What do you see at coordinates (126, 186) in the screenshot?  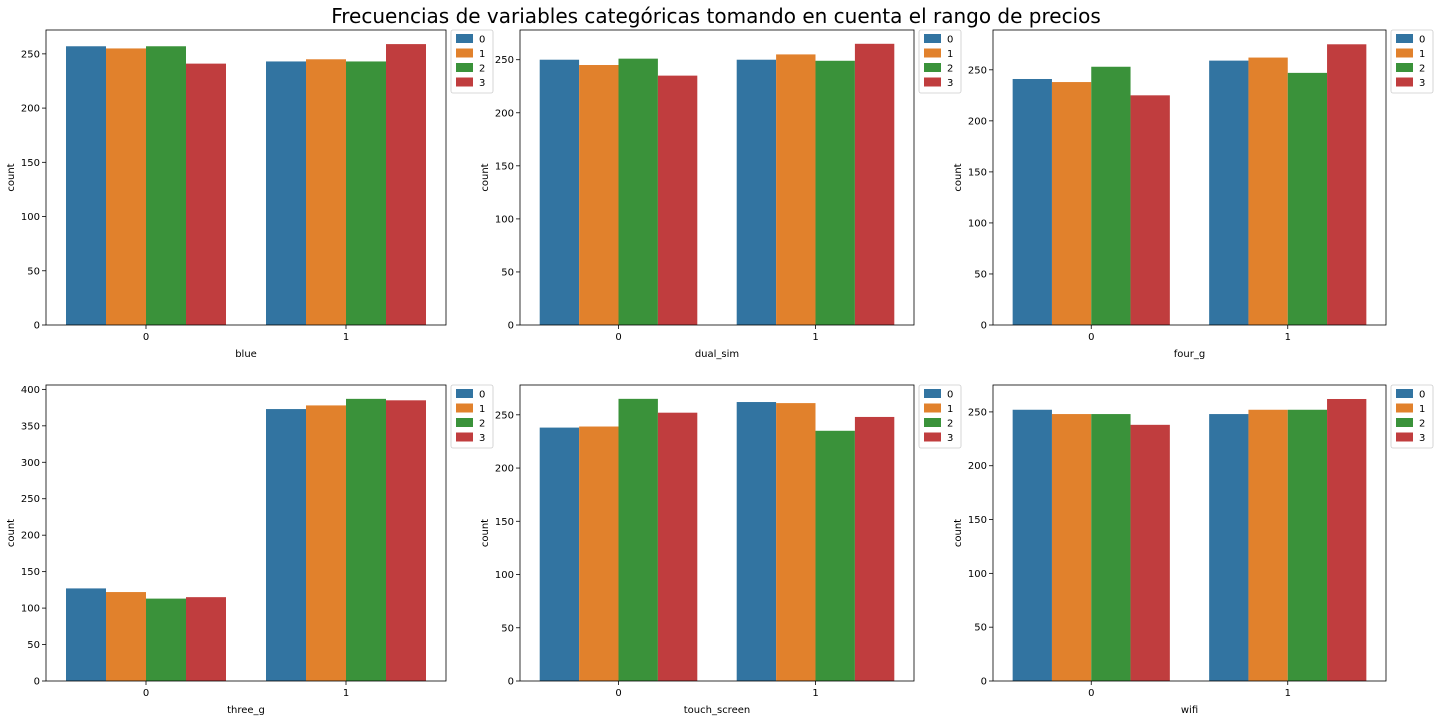 I see `bar-blue-cat0-series1` at bounding box center [126, 186].